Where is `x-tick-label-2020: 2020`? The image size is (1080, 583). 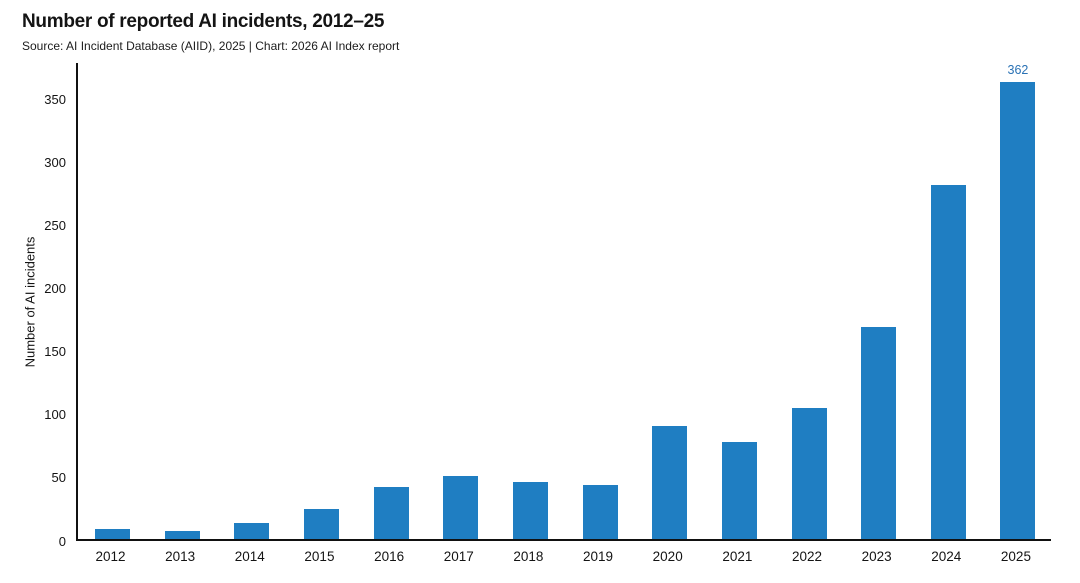
x-tick-label-2020: 2020 is located at coordinates (667, 556).